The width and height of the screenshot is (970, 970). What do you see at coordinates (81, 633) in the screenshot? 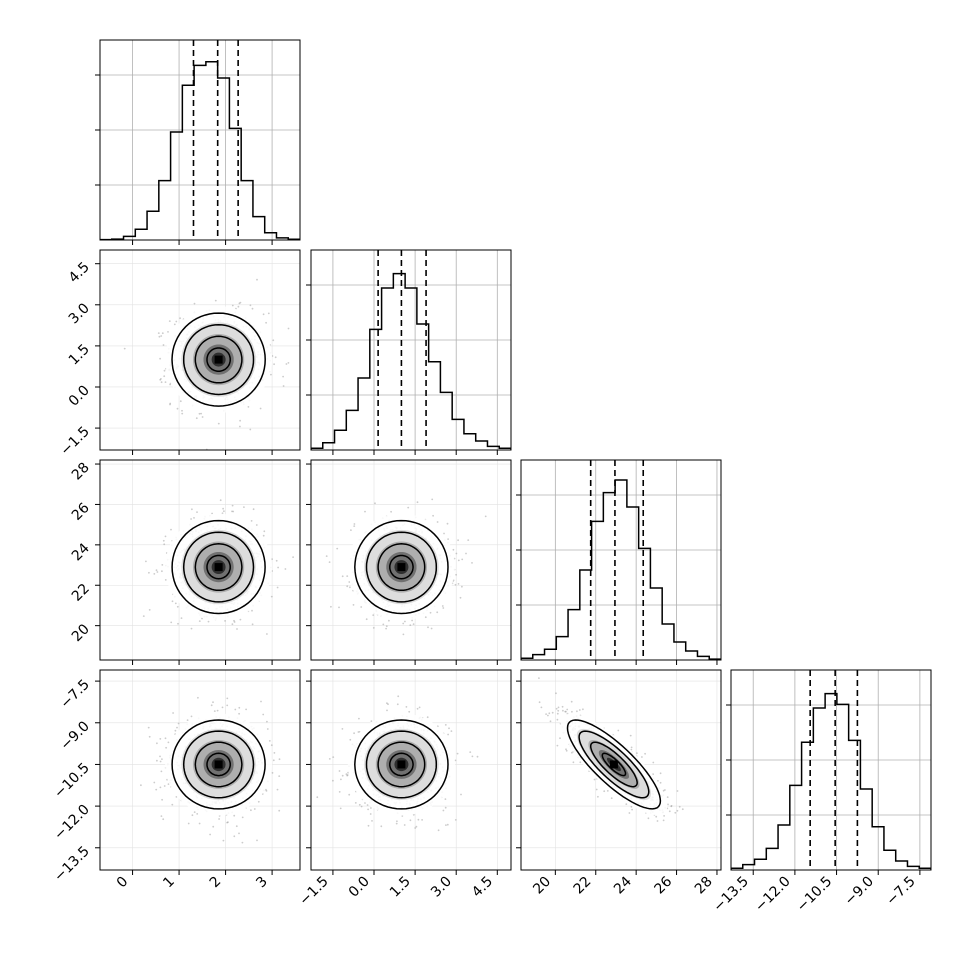
I see `y-tick-label: 20` at bounding box center [81, 633].